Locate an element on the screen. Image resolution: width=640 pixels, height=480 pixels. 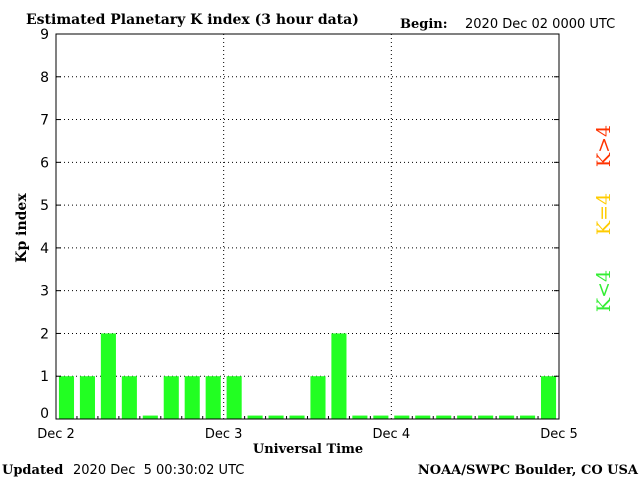
y-tick-label: 0 is located at coordinates (44, 414).